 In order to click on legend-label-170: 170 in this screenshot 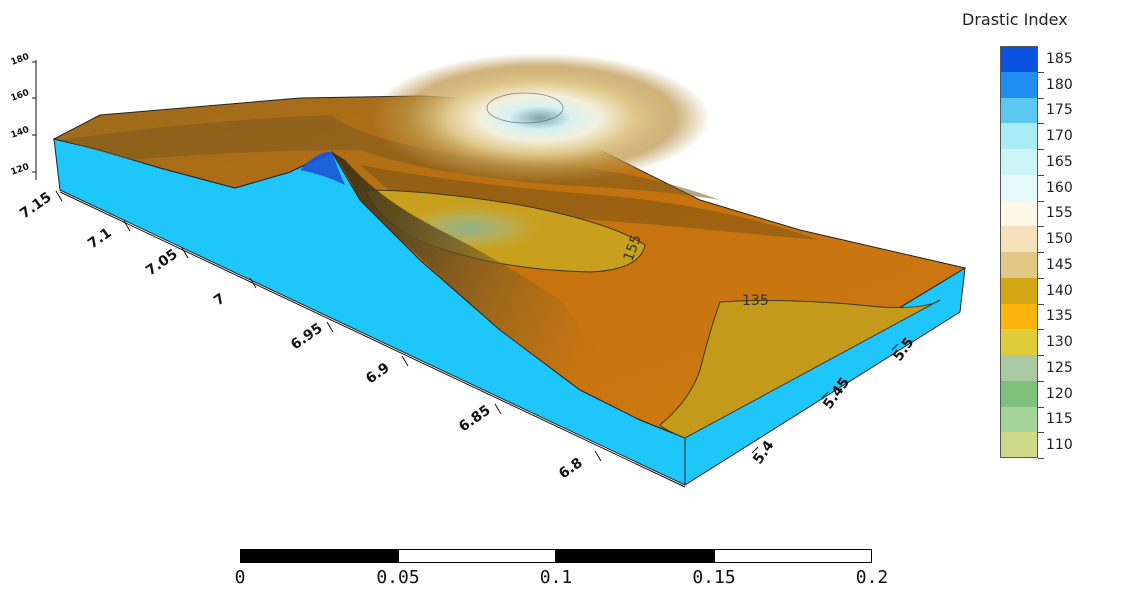, I will do `click(1059, 136)`.